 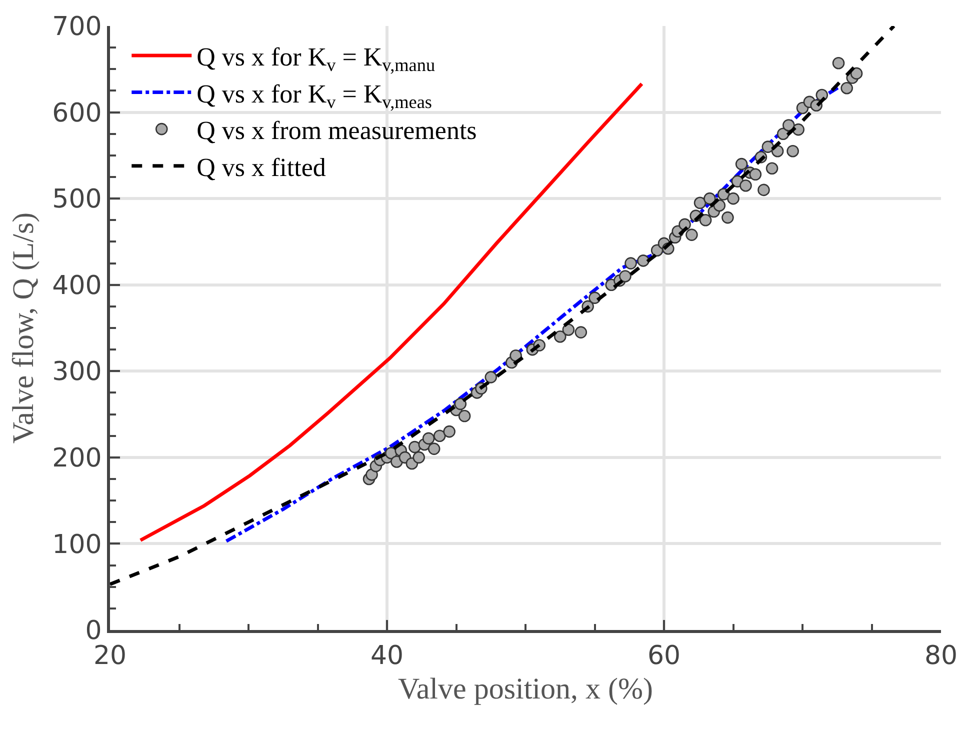 I want to click on y-tick-label: 200, so click(x=77, y=459).